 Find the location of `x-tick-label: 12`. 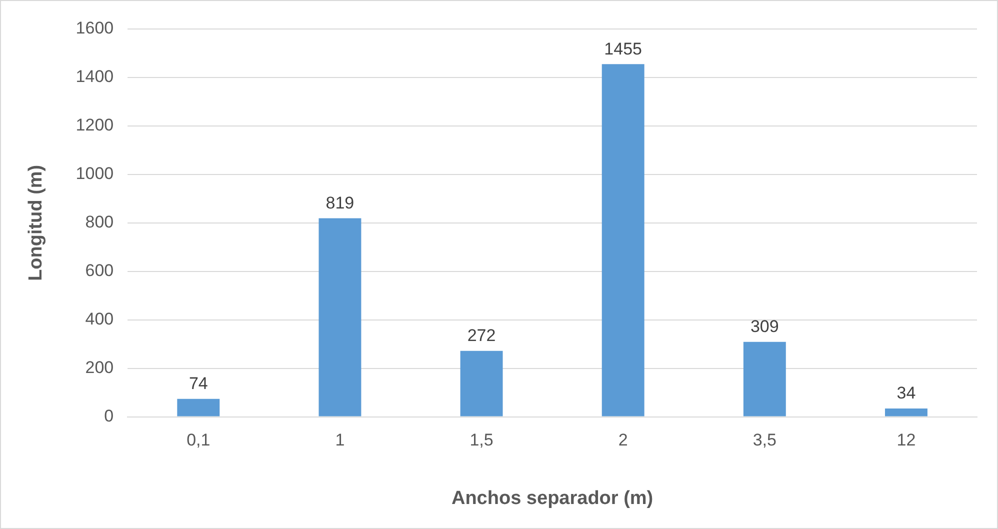

x-tick-label: 12 is located at coordinates (906, 440).